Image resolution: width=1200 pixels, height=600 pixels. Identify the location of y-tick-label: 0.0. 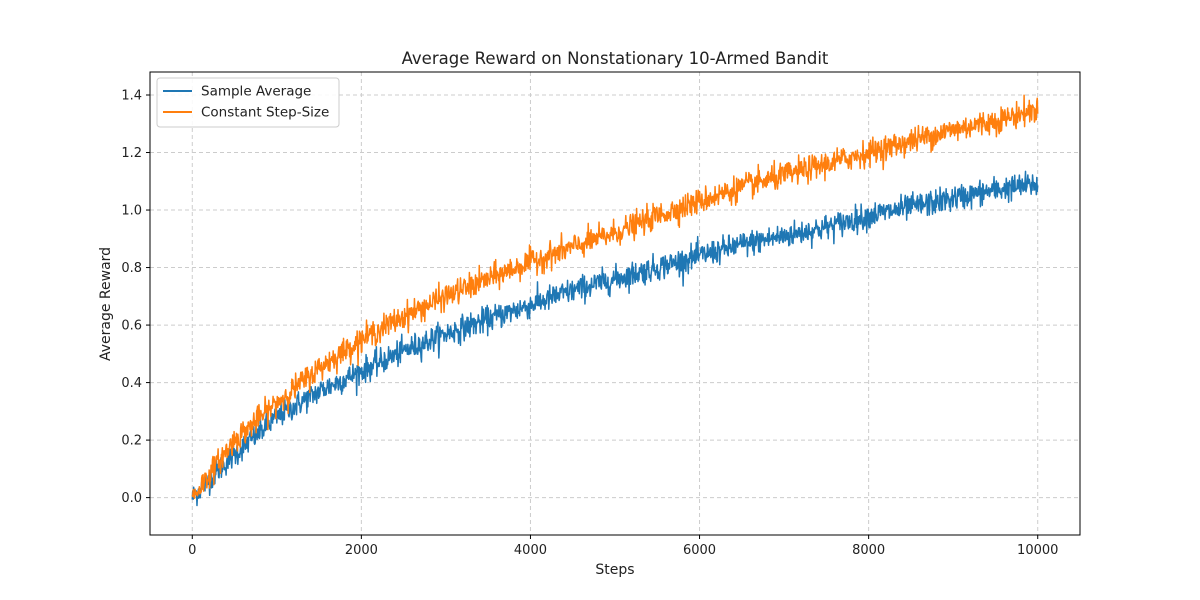
(131, 498).